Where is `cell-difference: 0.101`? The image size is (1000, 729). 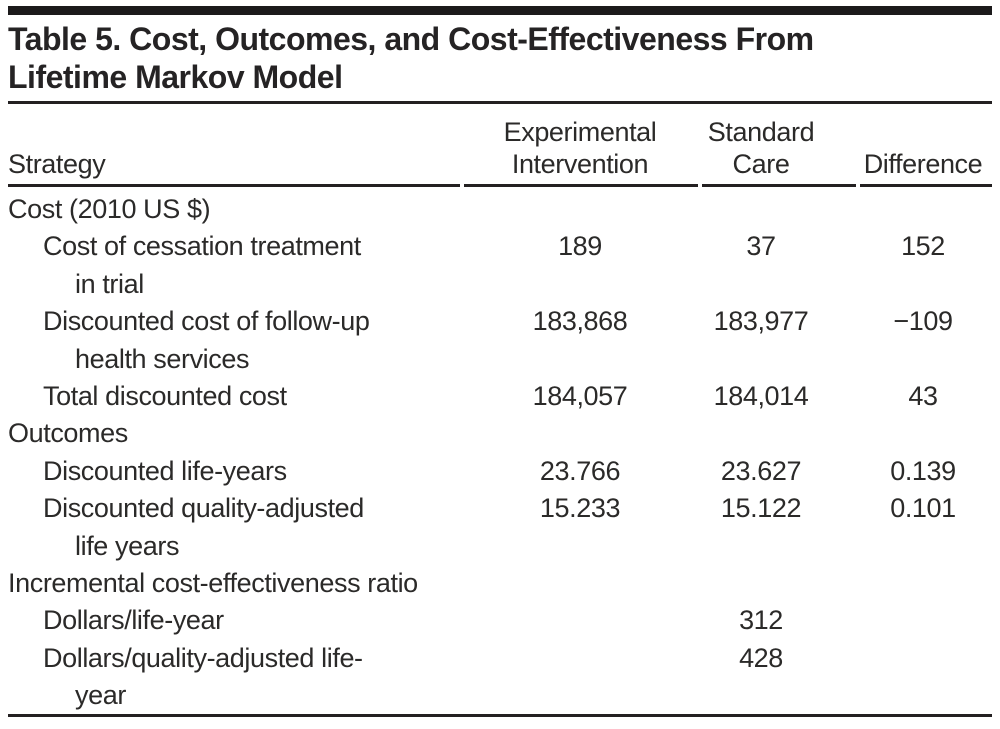 cell-difference: 0.101 is located at coordinates (923, 508).